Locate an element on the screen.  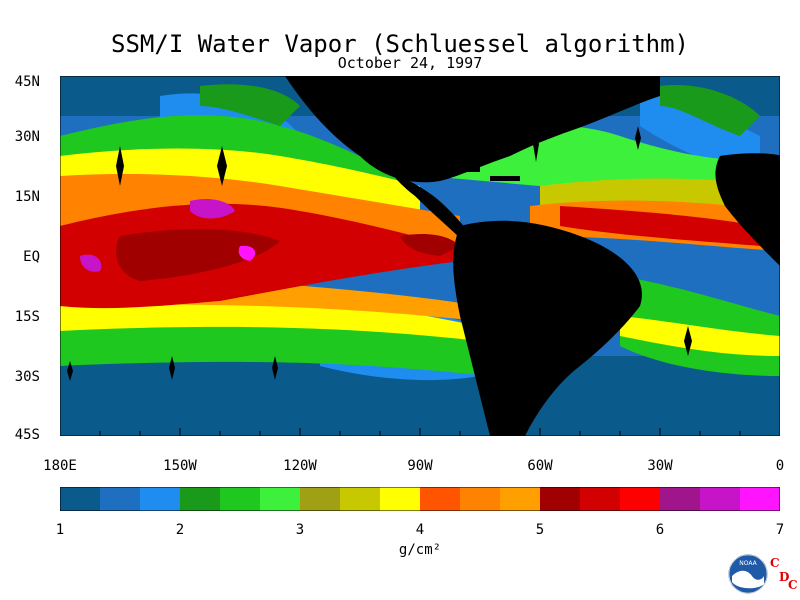
colorbar-tick-2: 2 is located at coordinates (180, 530).